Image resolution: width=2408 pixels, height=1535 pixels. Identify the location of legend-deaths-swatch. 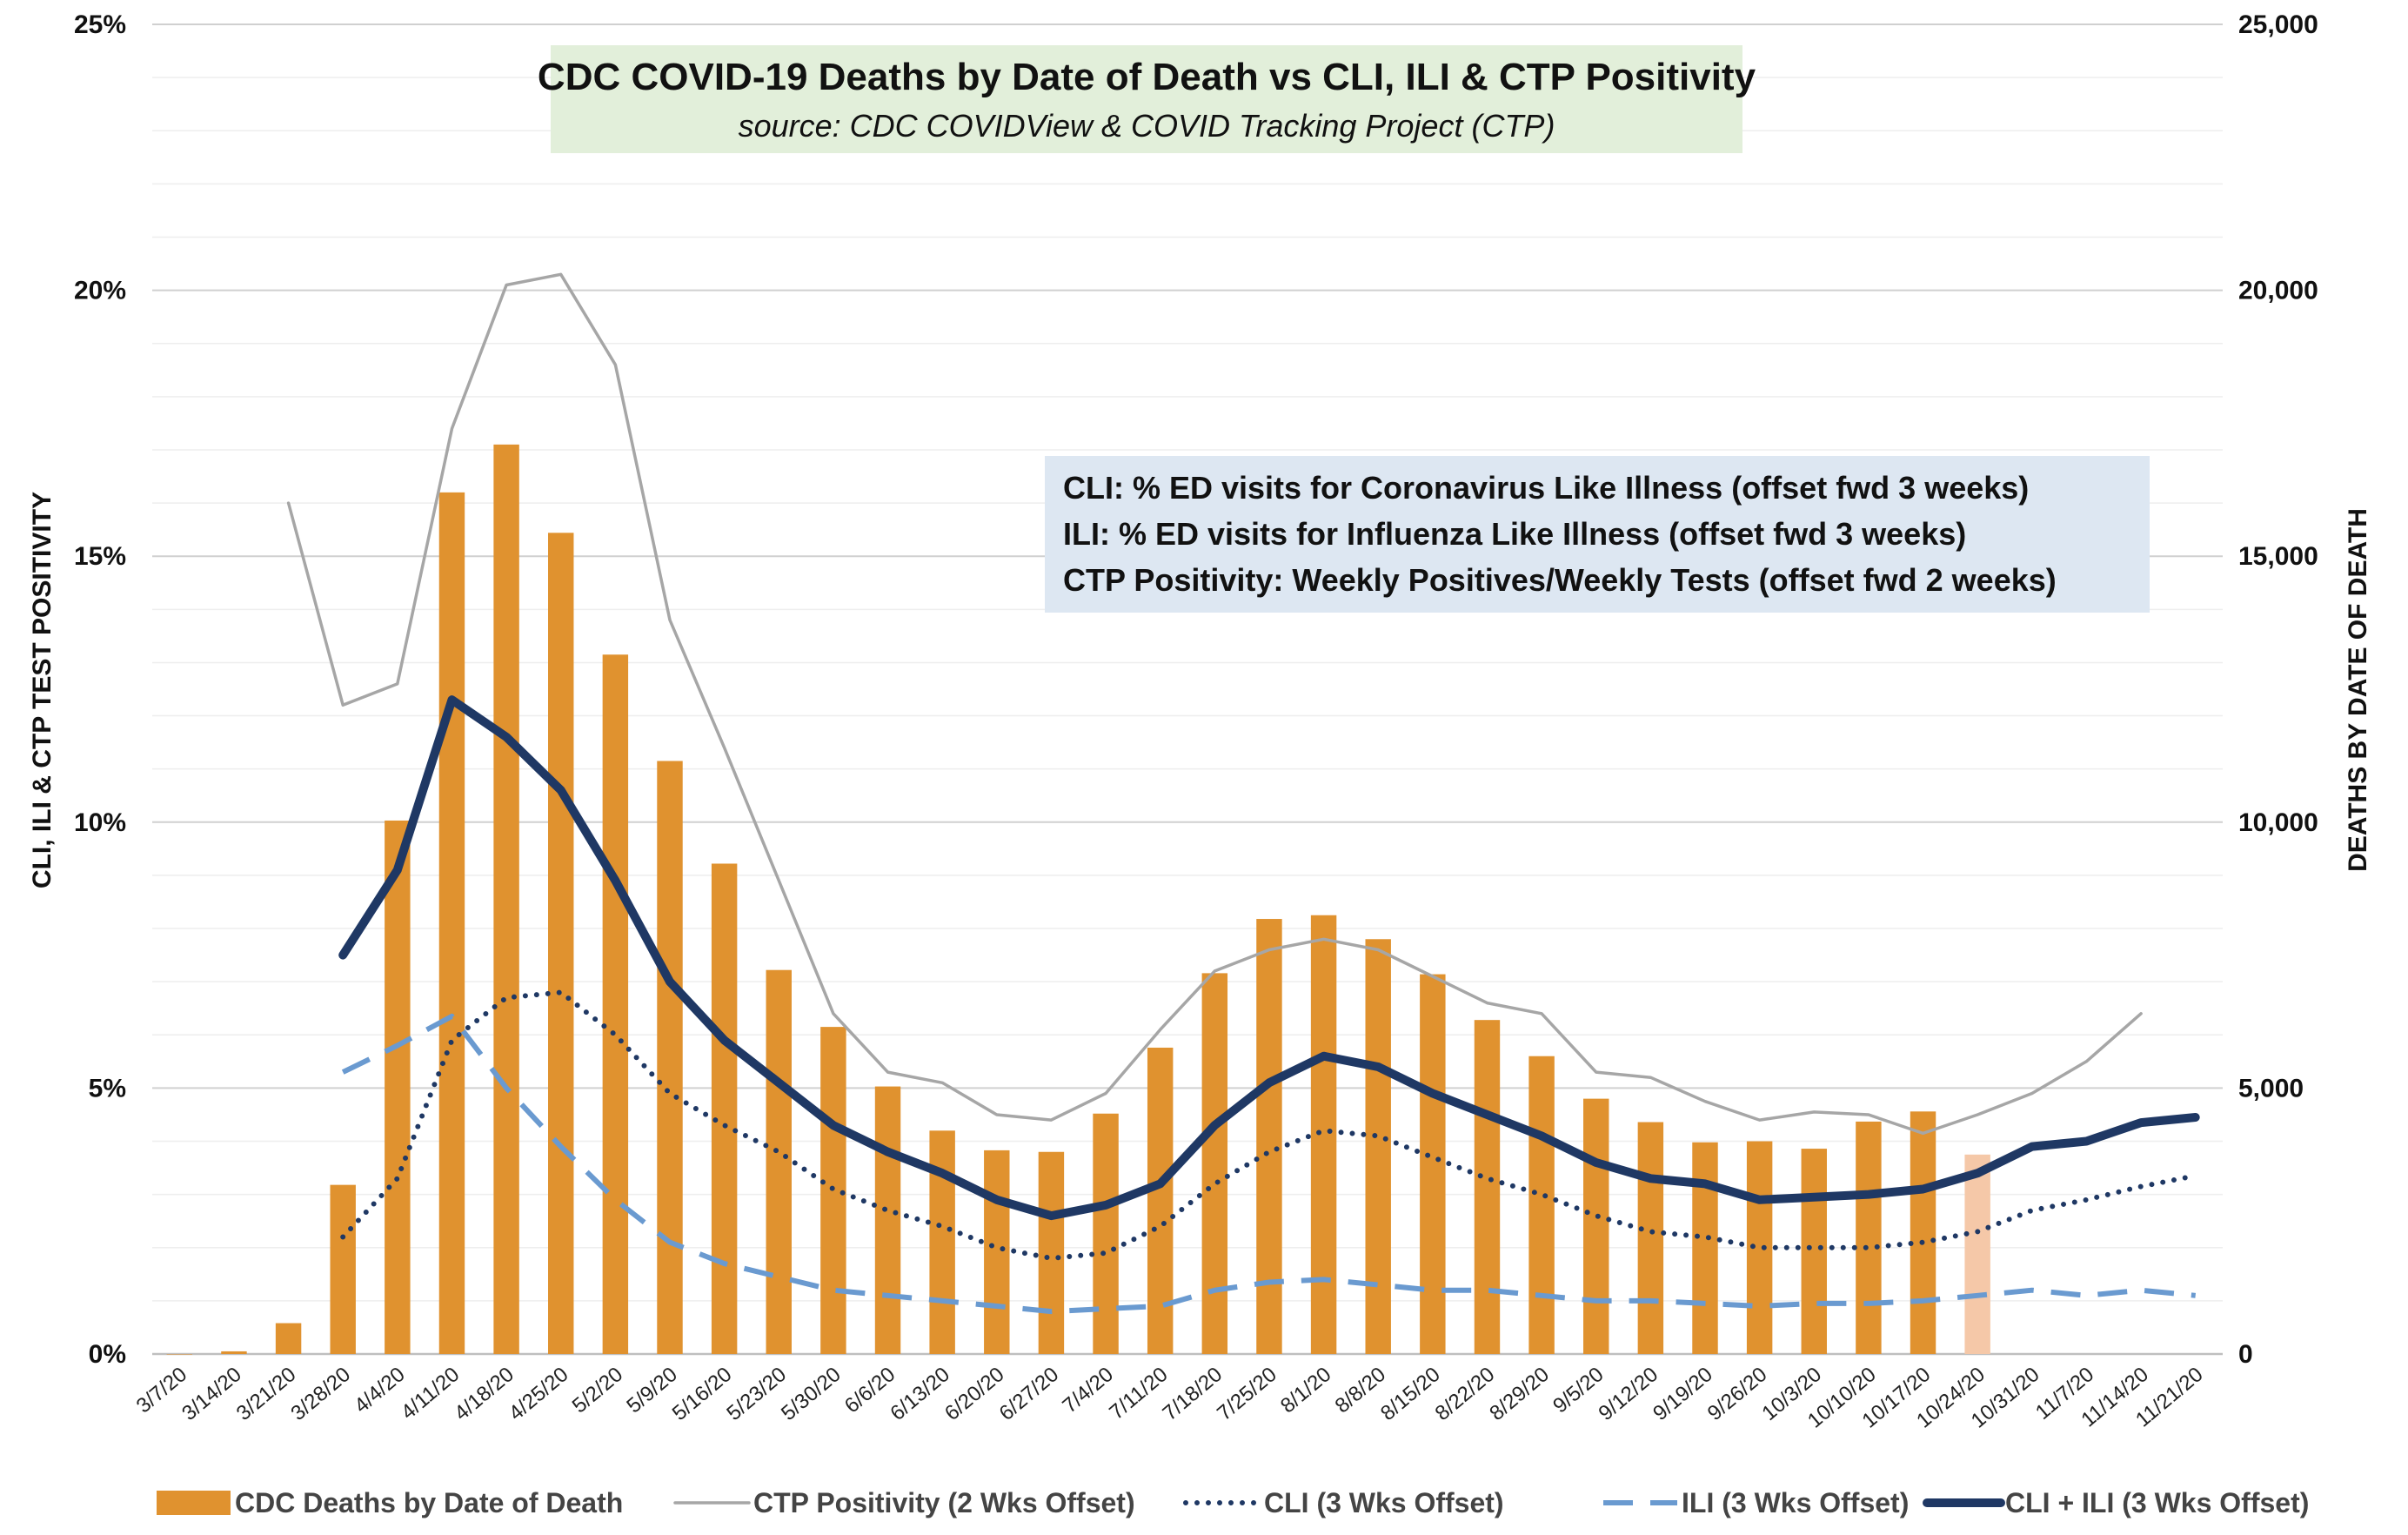
(194, 1503).